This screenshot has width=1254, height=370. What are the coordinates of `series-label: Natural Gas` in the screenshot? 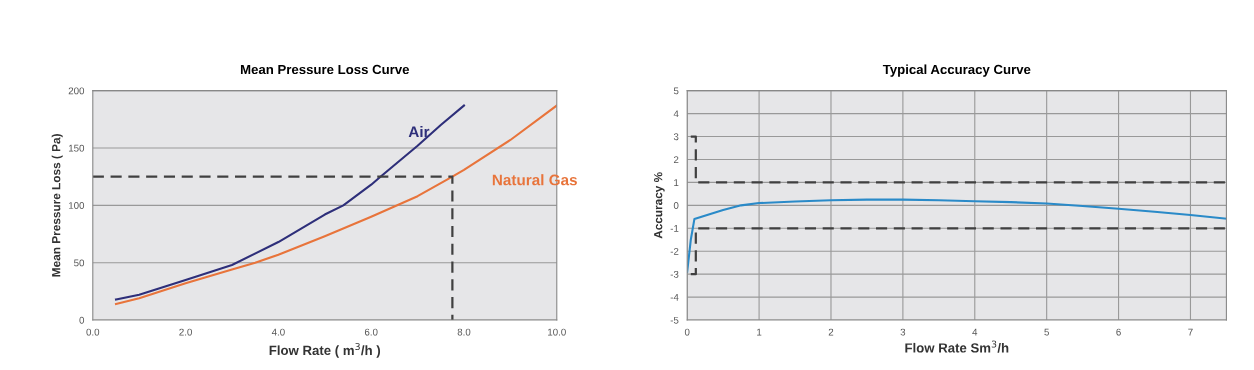 It's located at (534, 180).